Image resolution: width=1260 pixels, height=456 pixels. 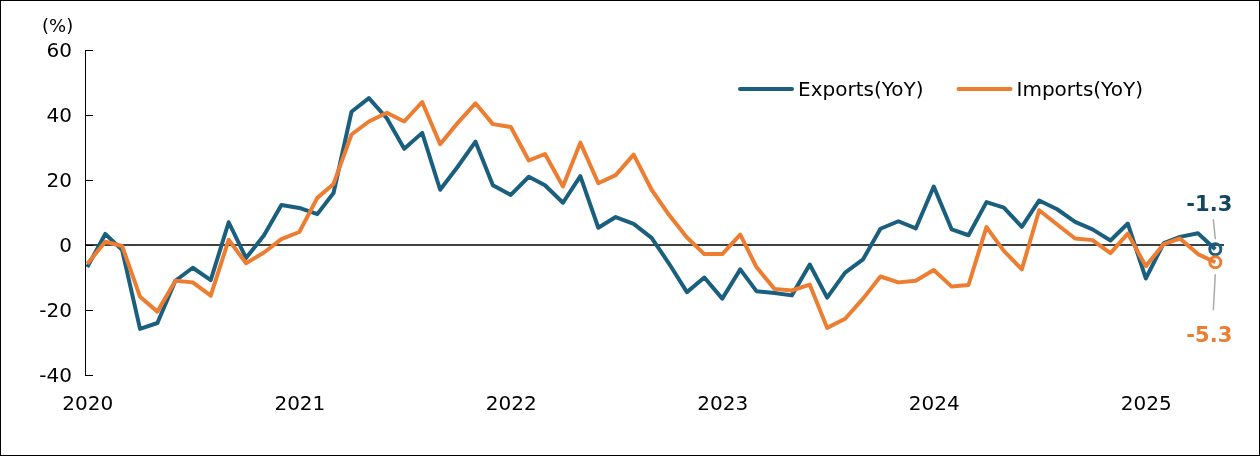 What do you see at coordinates (59, 49) in the screenshot?
I see `y-tick-label: 60` at bounding box center [59, 49].